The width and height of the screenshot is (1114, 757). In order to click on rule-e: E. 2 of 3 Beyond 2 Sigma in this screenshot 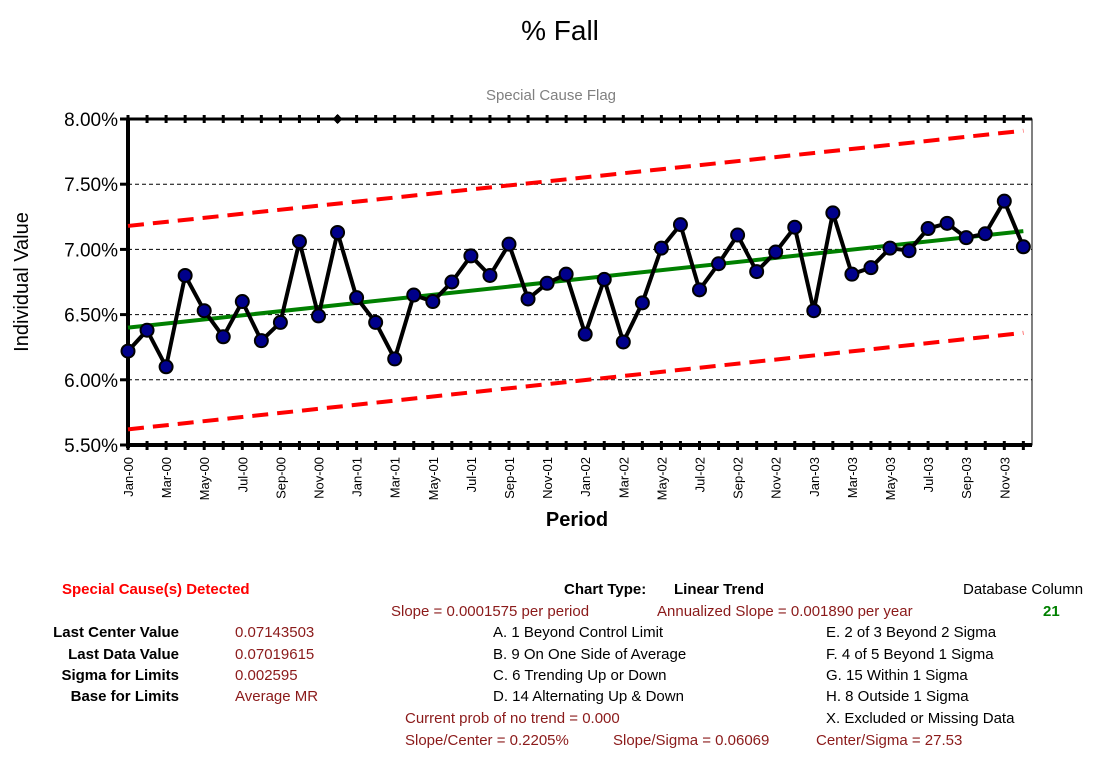, I will do `click(911, 632)`.